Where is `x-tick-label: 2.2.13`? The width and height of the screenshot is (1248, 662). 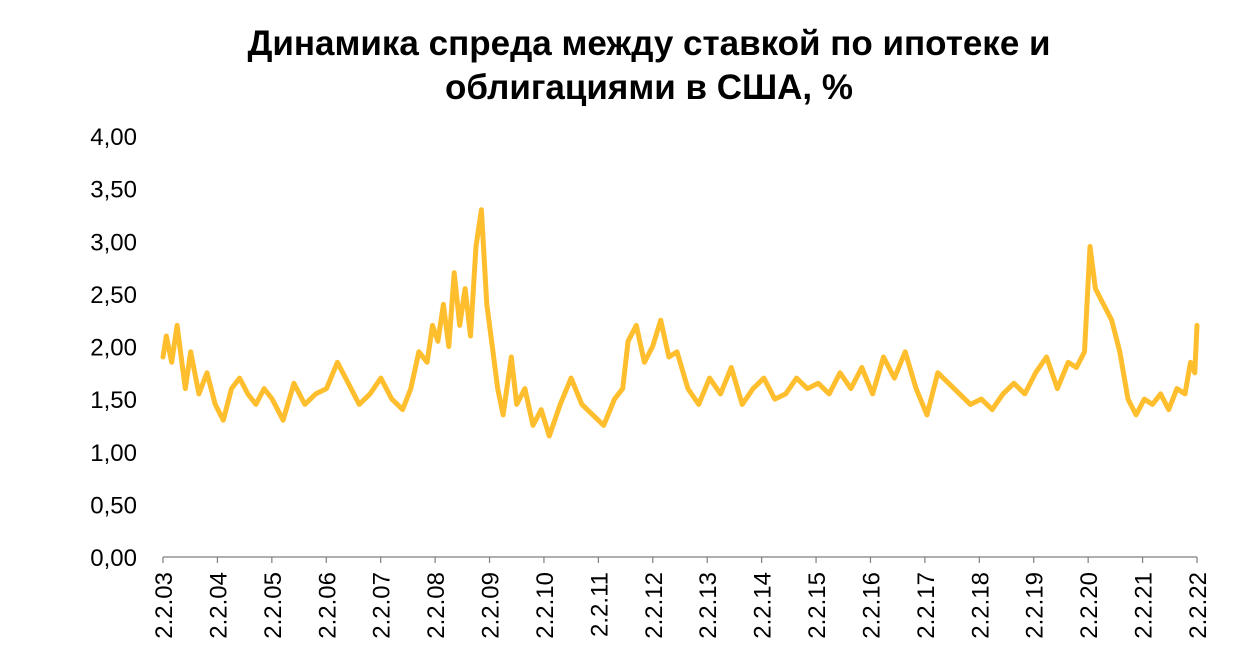
x-tick-label: 2.2.13 is located at coordinates (708, 605).